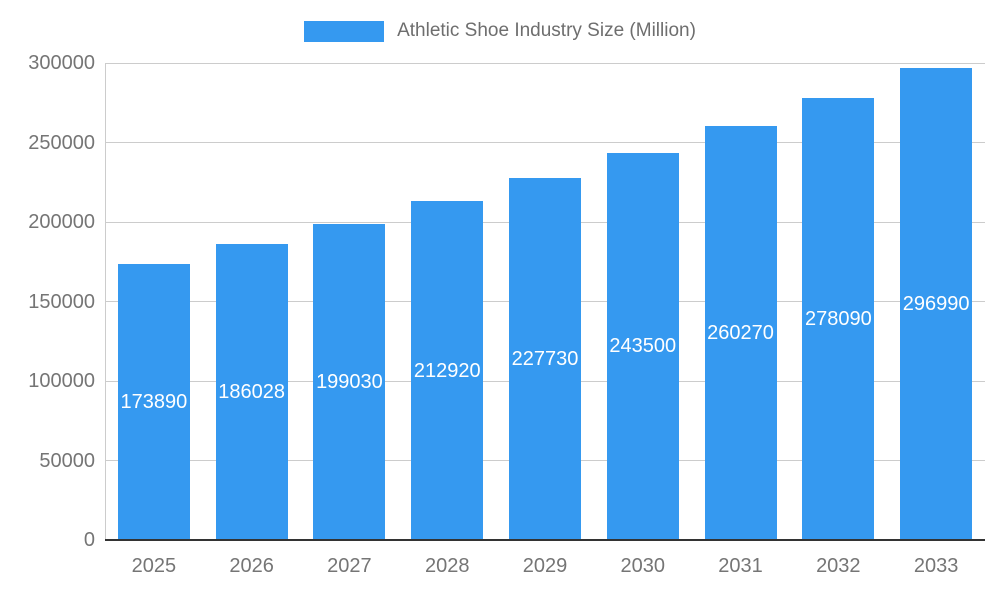 The height and width of the screenshot is (600, 1000). What do you see at coordinates (105, 301) in the screenshot?
I see `y-axis-line` at bounding box center [105, 301].